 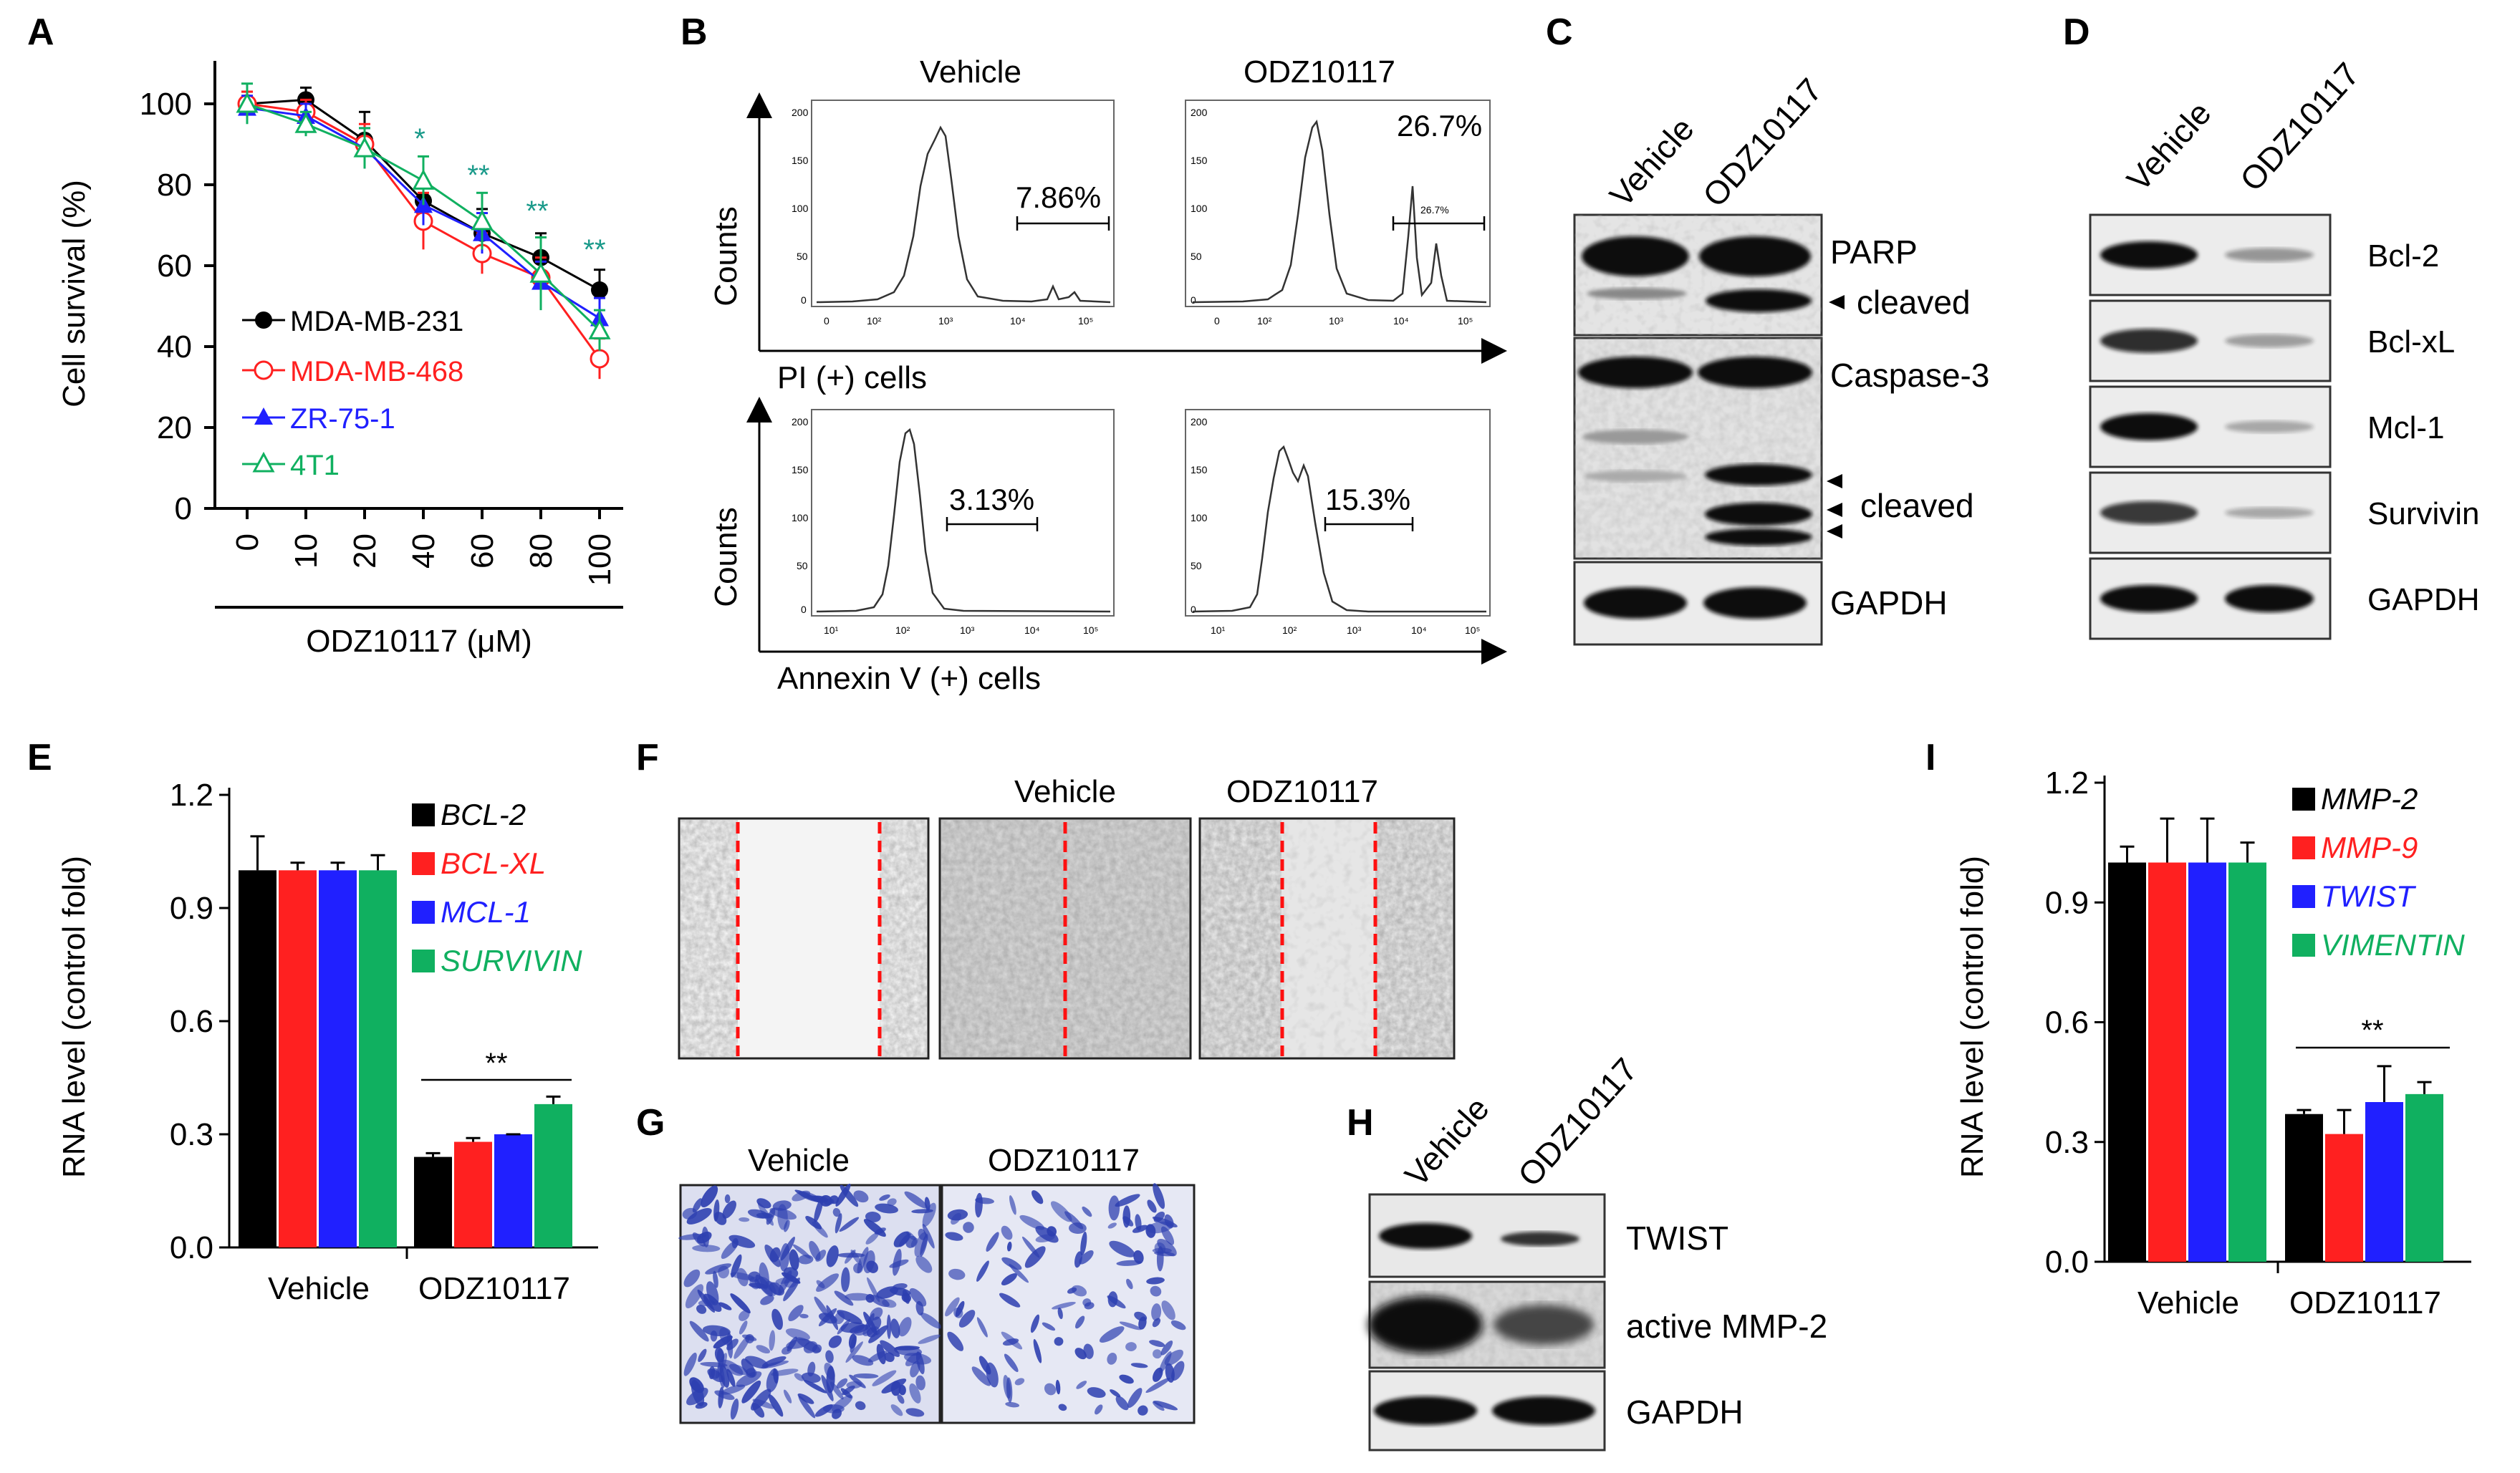 What do you see at coordinates (1559, 32) in the screenshot?
I see `panel-letter-c: C` at bounding box center [1559, 32].